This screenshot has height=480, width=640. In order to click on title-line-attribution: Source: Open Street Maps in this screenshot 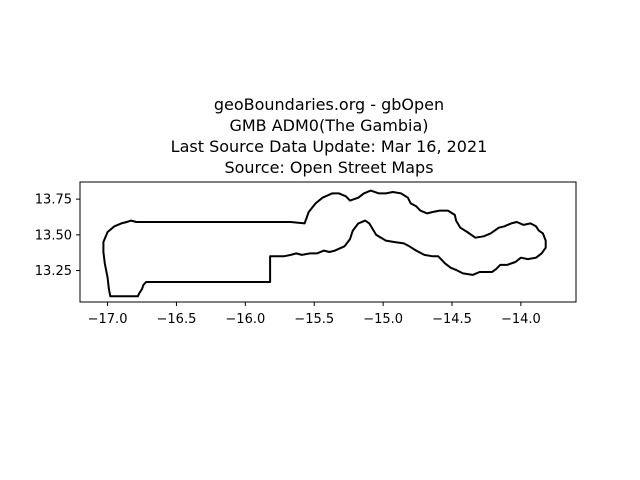, I will do `click(329, 167)`.